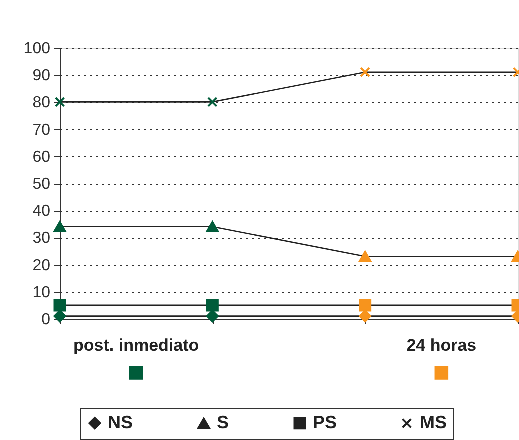 Image resolution: width=519 pixels, height=440 pixels. What do you see at coordinates (41, 265) in the screenshot?
I see `y-tick-label: 20` at bounding box center [41, 265].